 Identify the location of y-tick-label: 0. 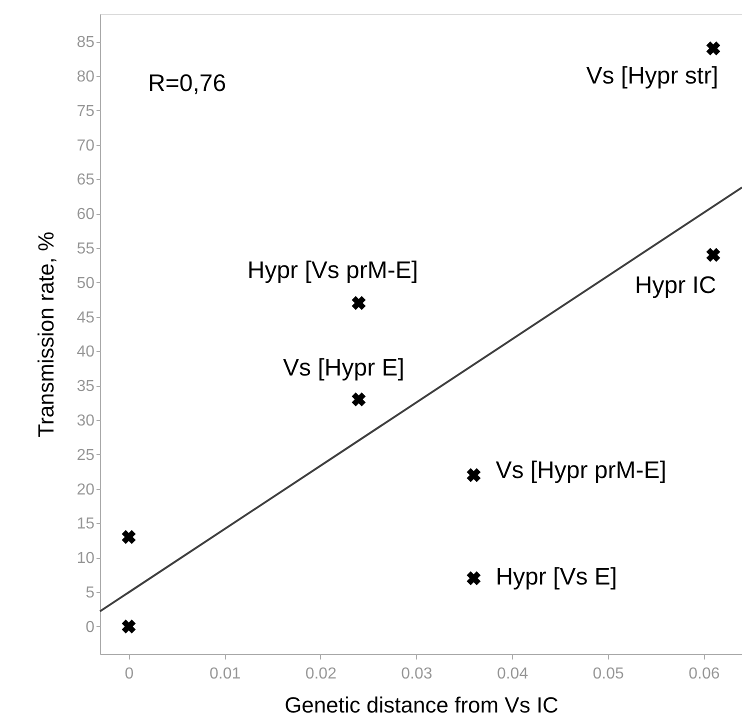
(90, 627).